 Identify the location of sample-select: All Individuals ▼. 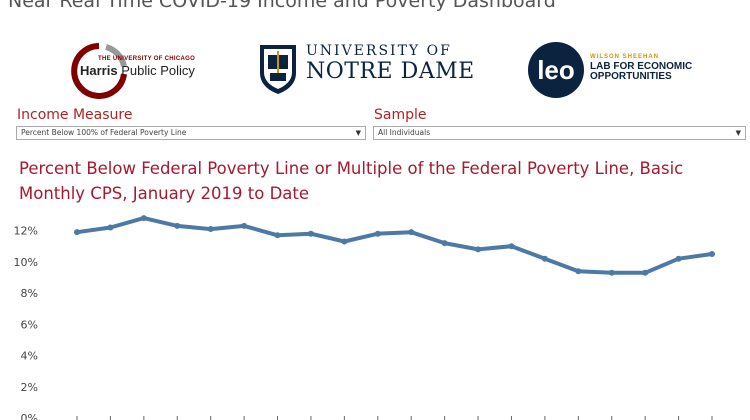
(559, 133).